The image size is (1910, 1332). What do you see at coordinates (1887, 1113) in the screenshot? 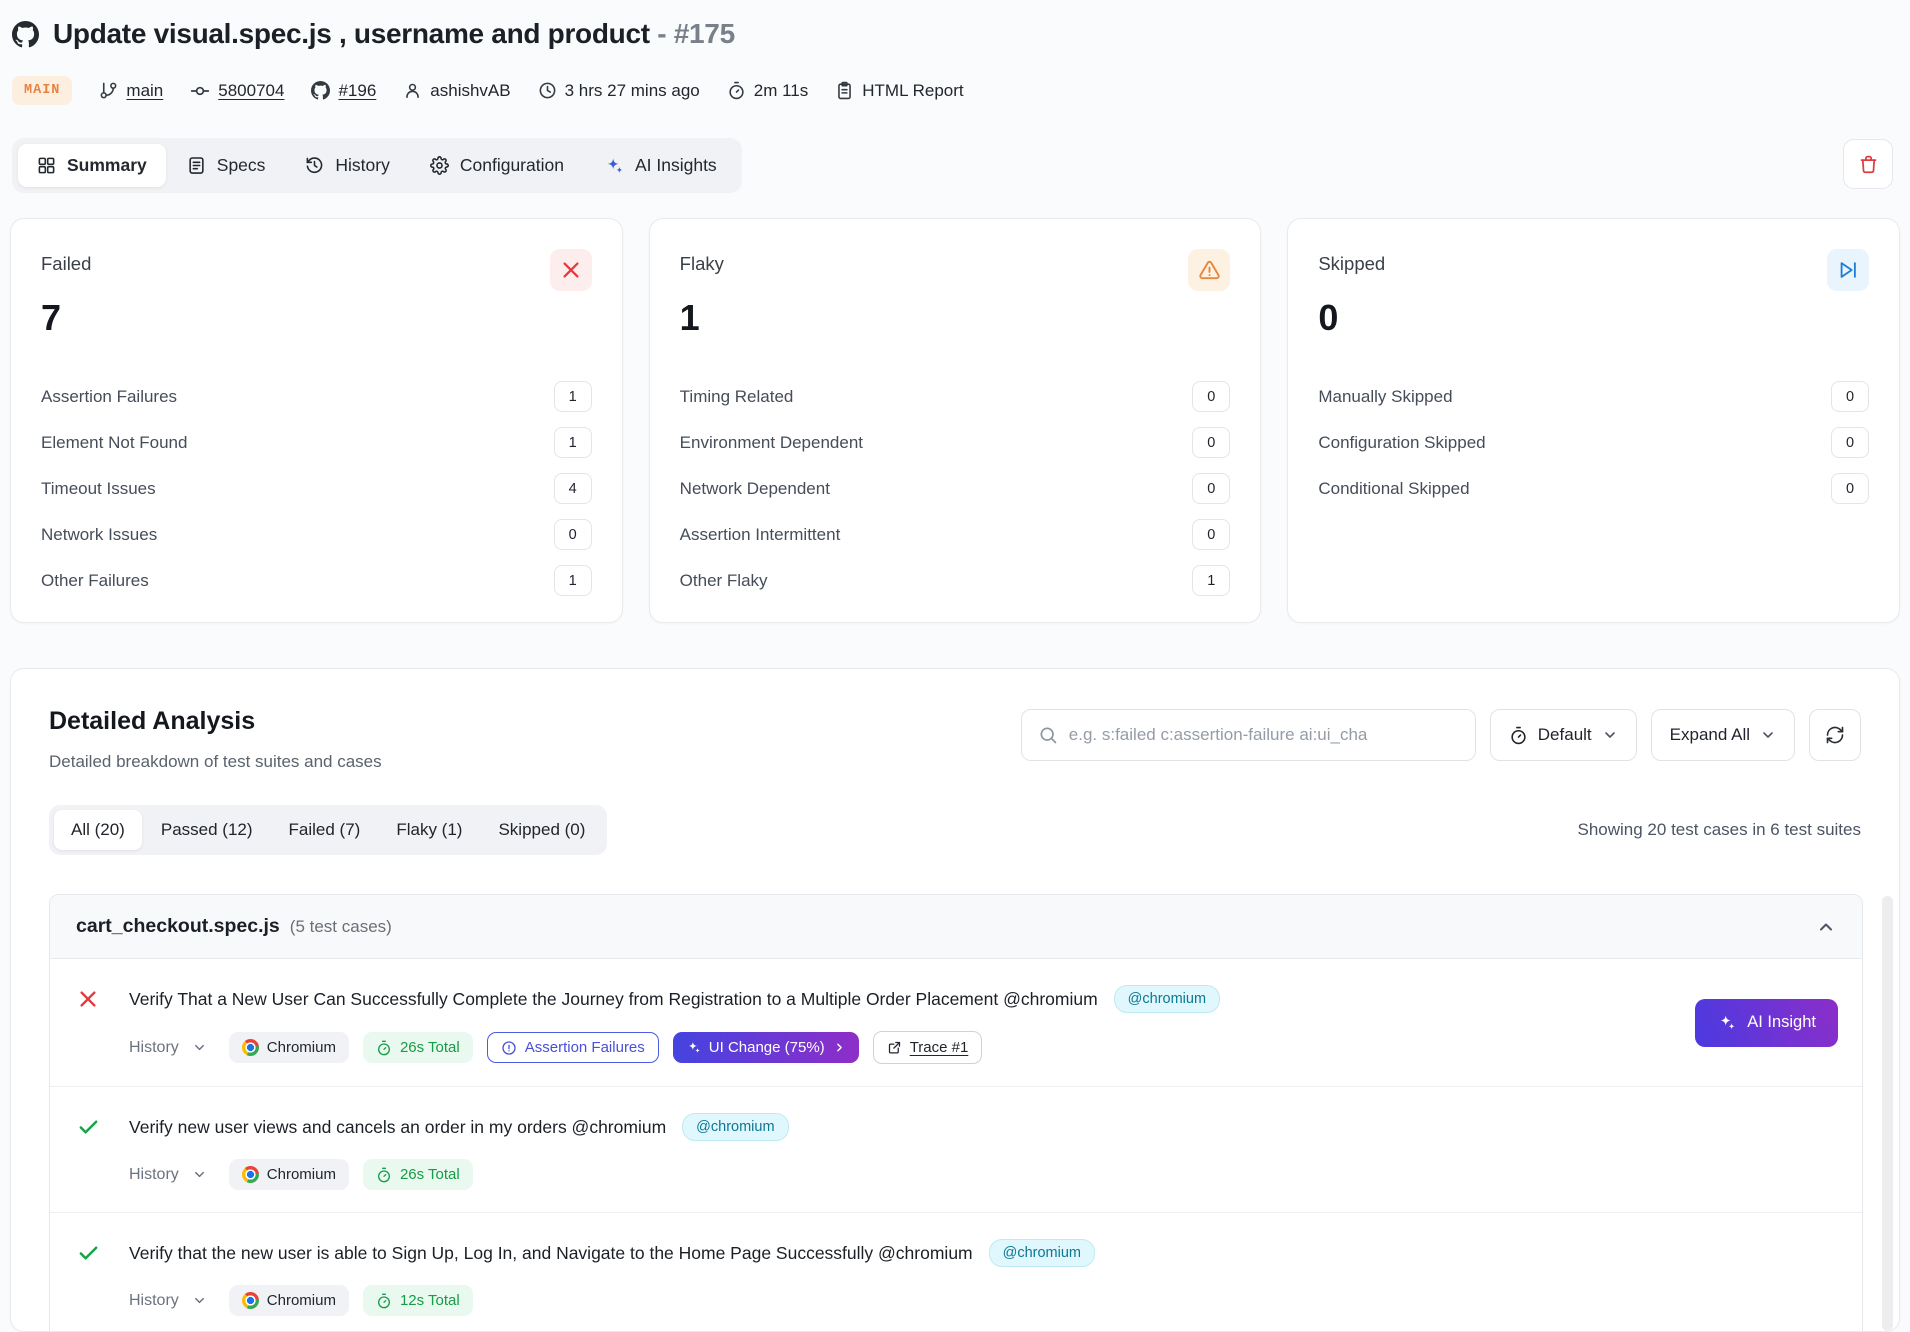
I see `scrollbar` at bounding box center [1887, 1113].